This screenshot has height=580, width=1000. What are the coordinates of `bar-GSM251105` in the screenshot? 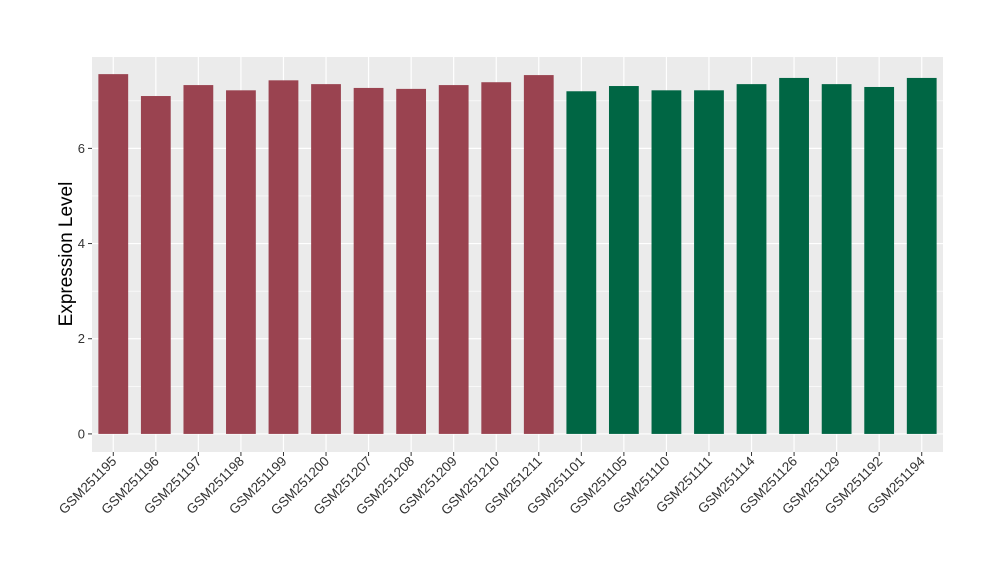 It's located at (623, 260).